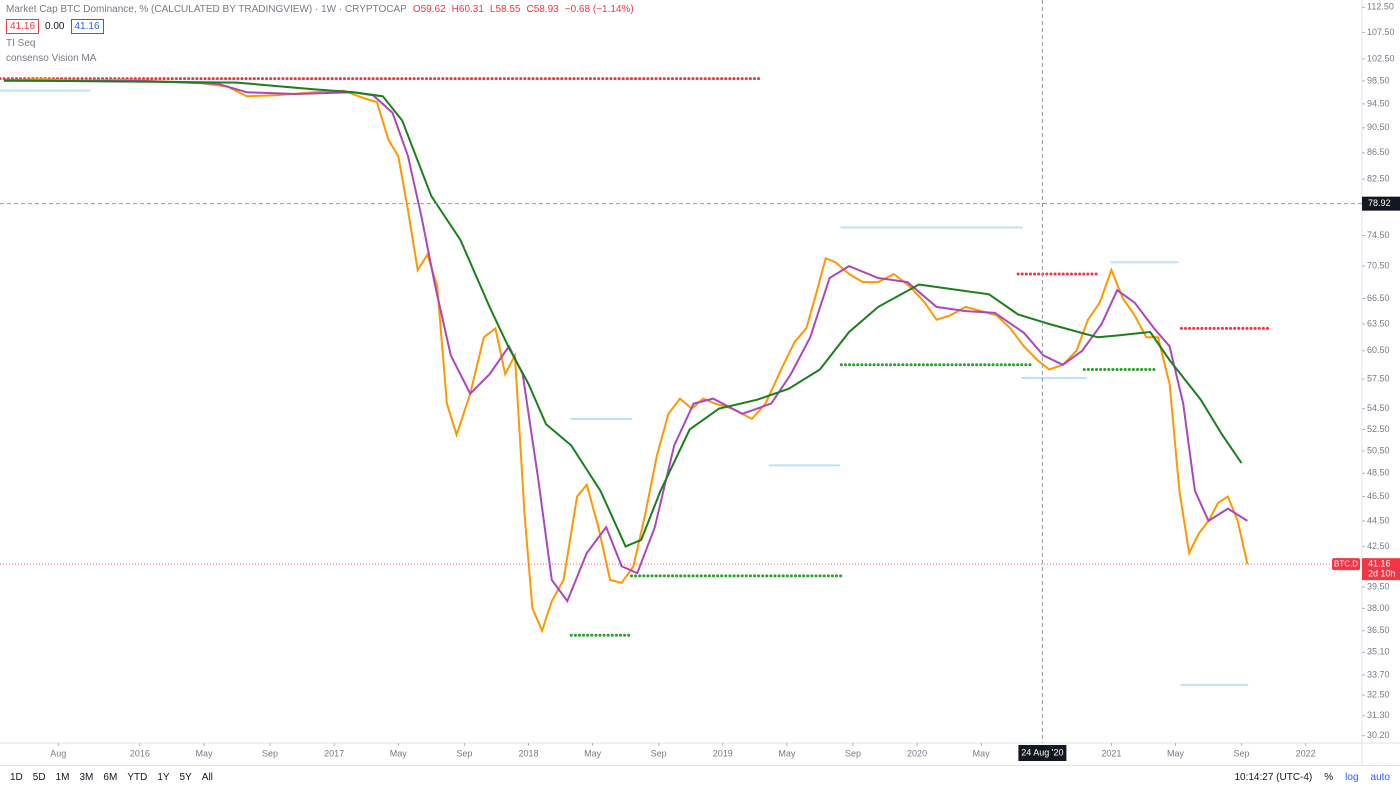 The width and height of the screenshot is (1400, 788). What do you see at coordinates (1378, 429) in the screenshot?
I see `y-tick-label: 52.50` at bounding box center [1378, 429].